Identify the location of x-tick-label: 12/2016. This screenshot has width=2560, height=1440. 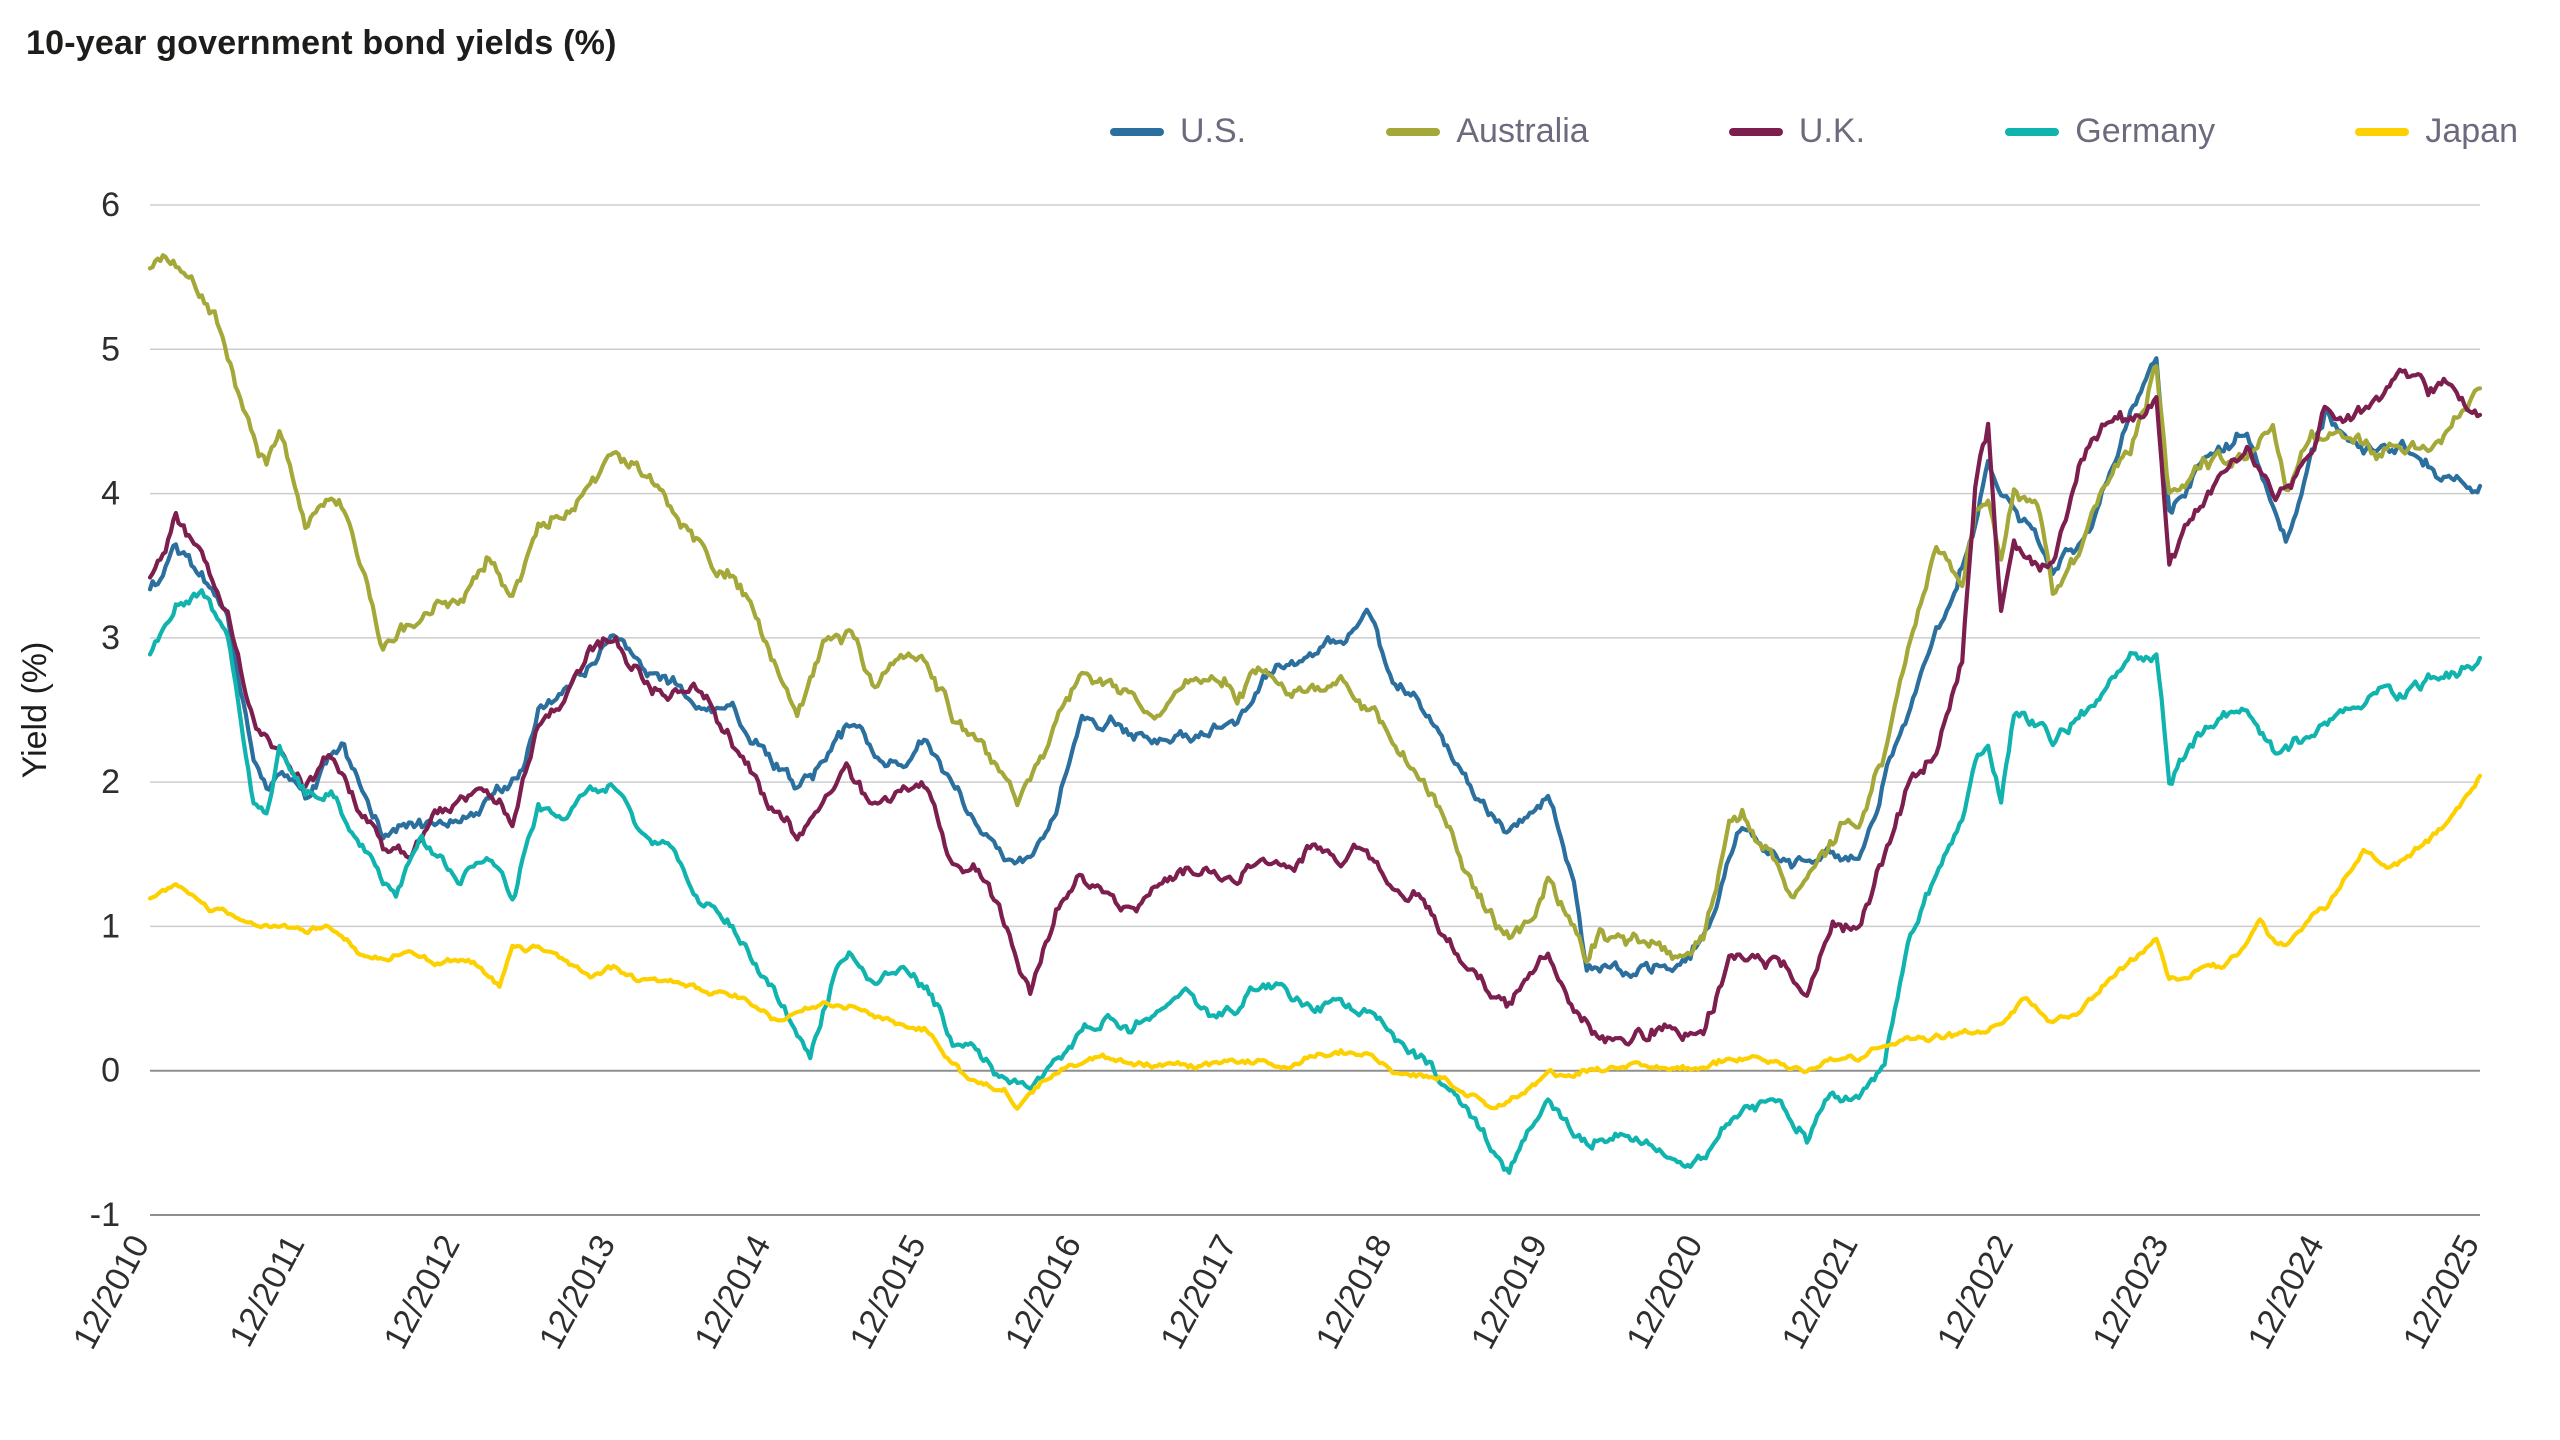
(1043, 1292).